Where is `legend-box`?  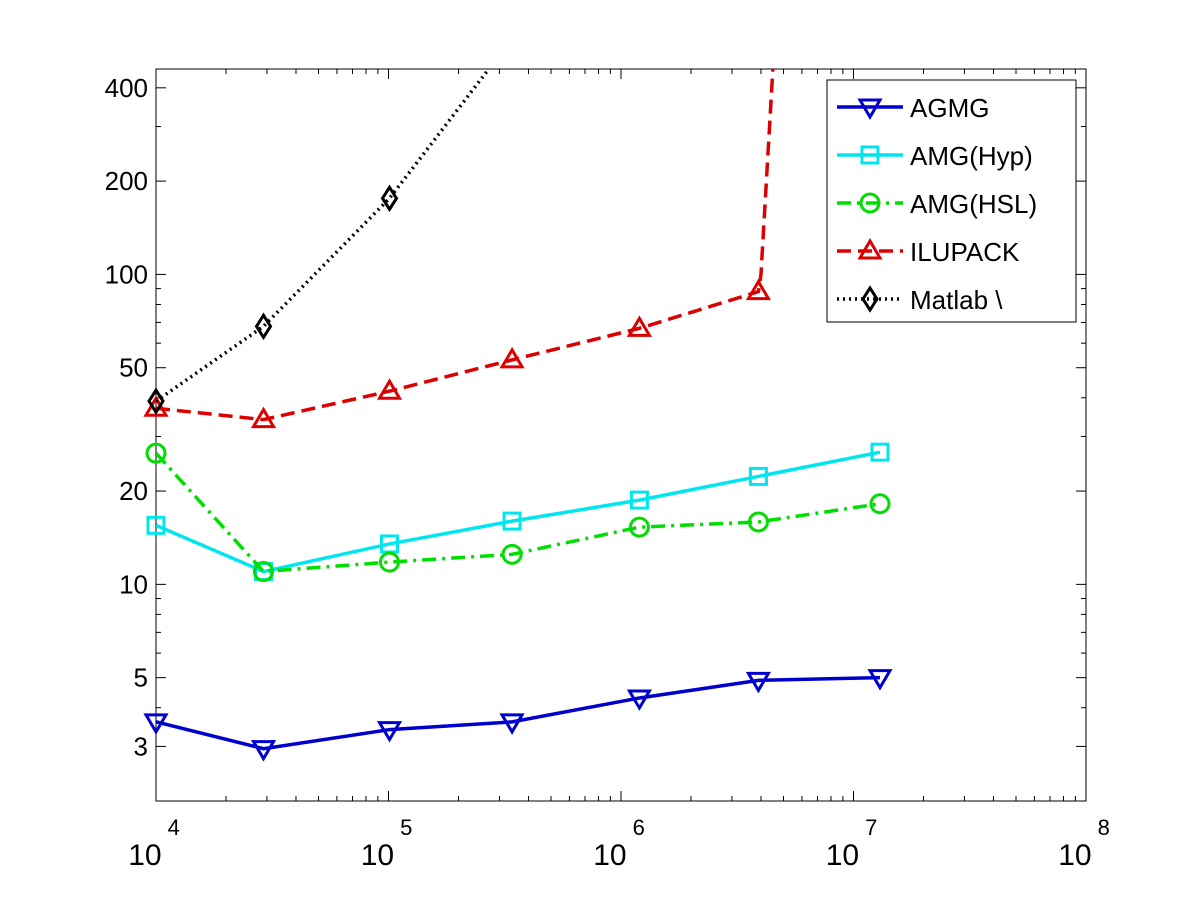 legend-box is located at coordinates (951, 201).